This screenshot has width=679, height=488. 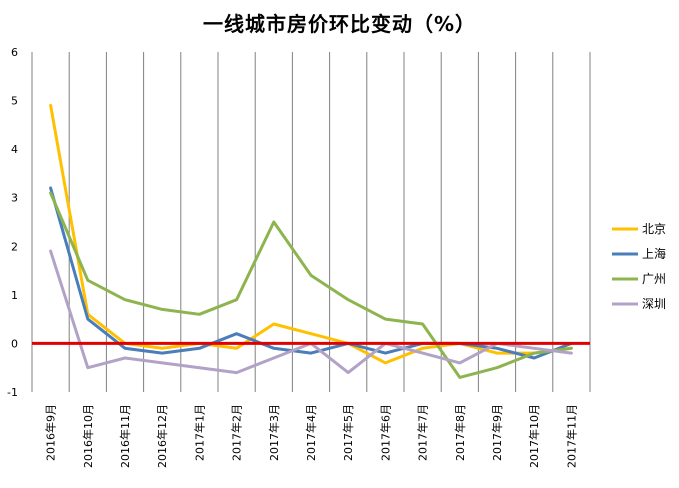 What do you see at coordinates (497, 432) in the screenshot?
I see `x-tick-label: 2017年9月` at bounding box center [497, 432].